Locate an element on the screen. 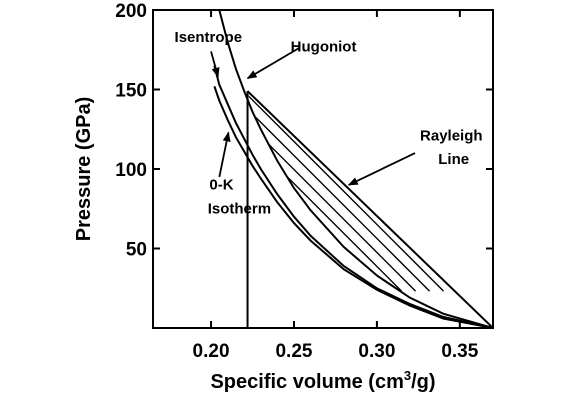 Image resolution: width=568 pixels, height=402 pixels. annotation-label: Line is located at coordinates (453, 159).